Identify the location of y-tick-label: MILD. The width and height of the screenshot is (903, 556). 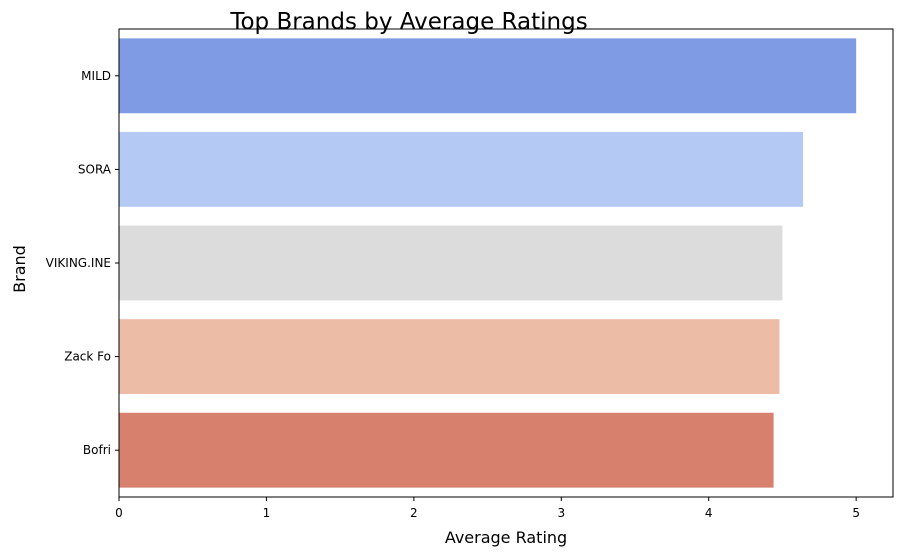
(96, 76).